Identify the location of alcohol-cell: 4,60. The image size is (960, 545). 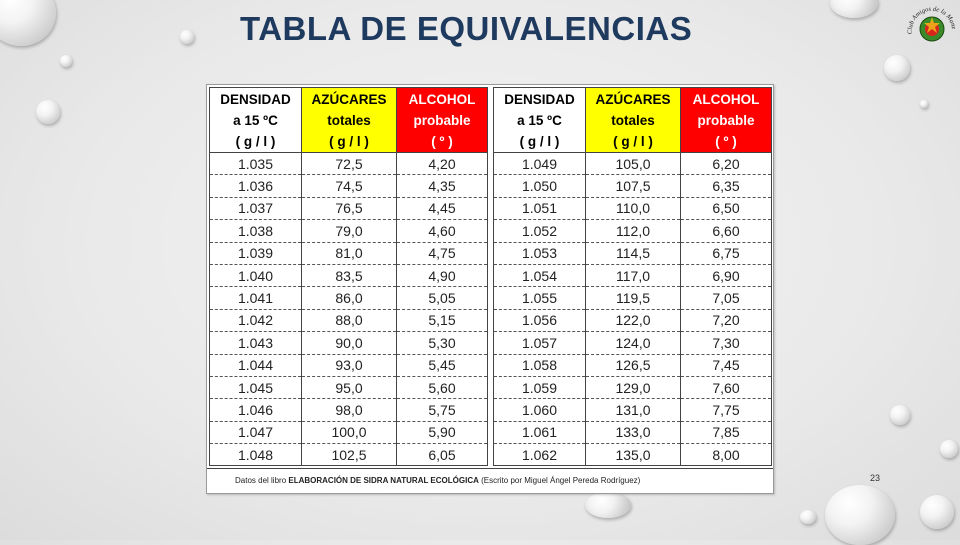
(442, 231).